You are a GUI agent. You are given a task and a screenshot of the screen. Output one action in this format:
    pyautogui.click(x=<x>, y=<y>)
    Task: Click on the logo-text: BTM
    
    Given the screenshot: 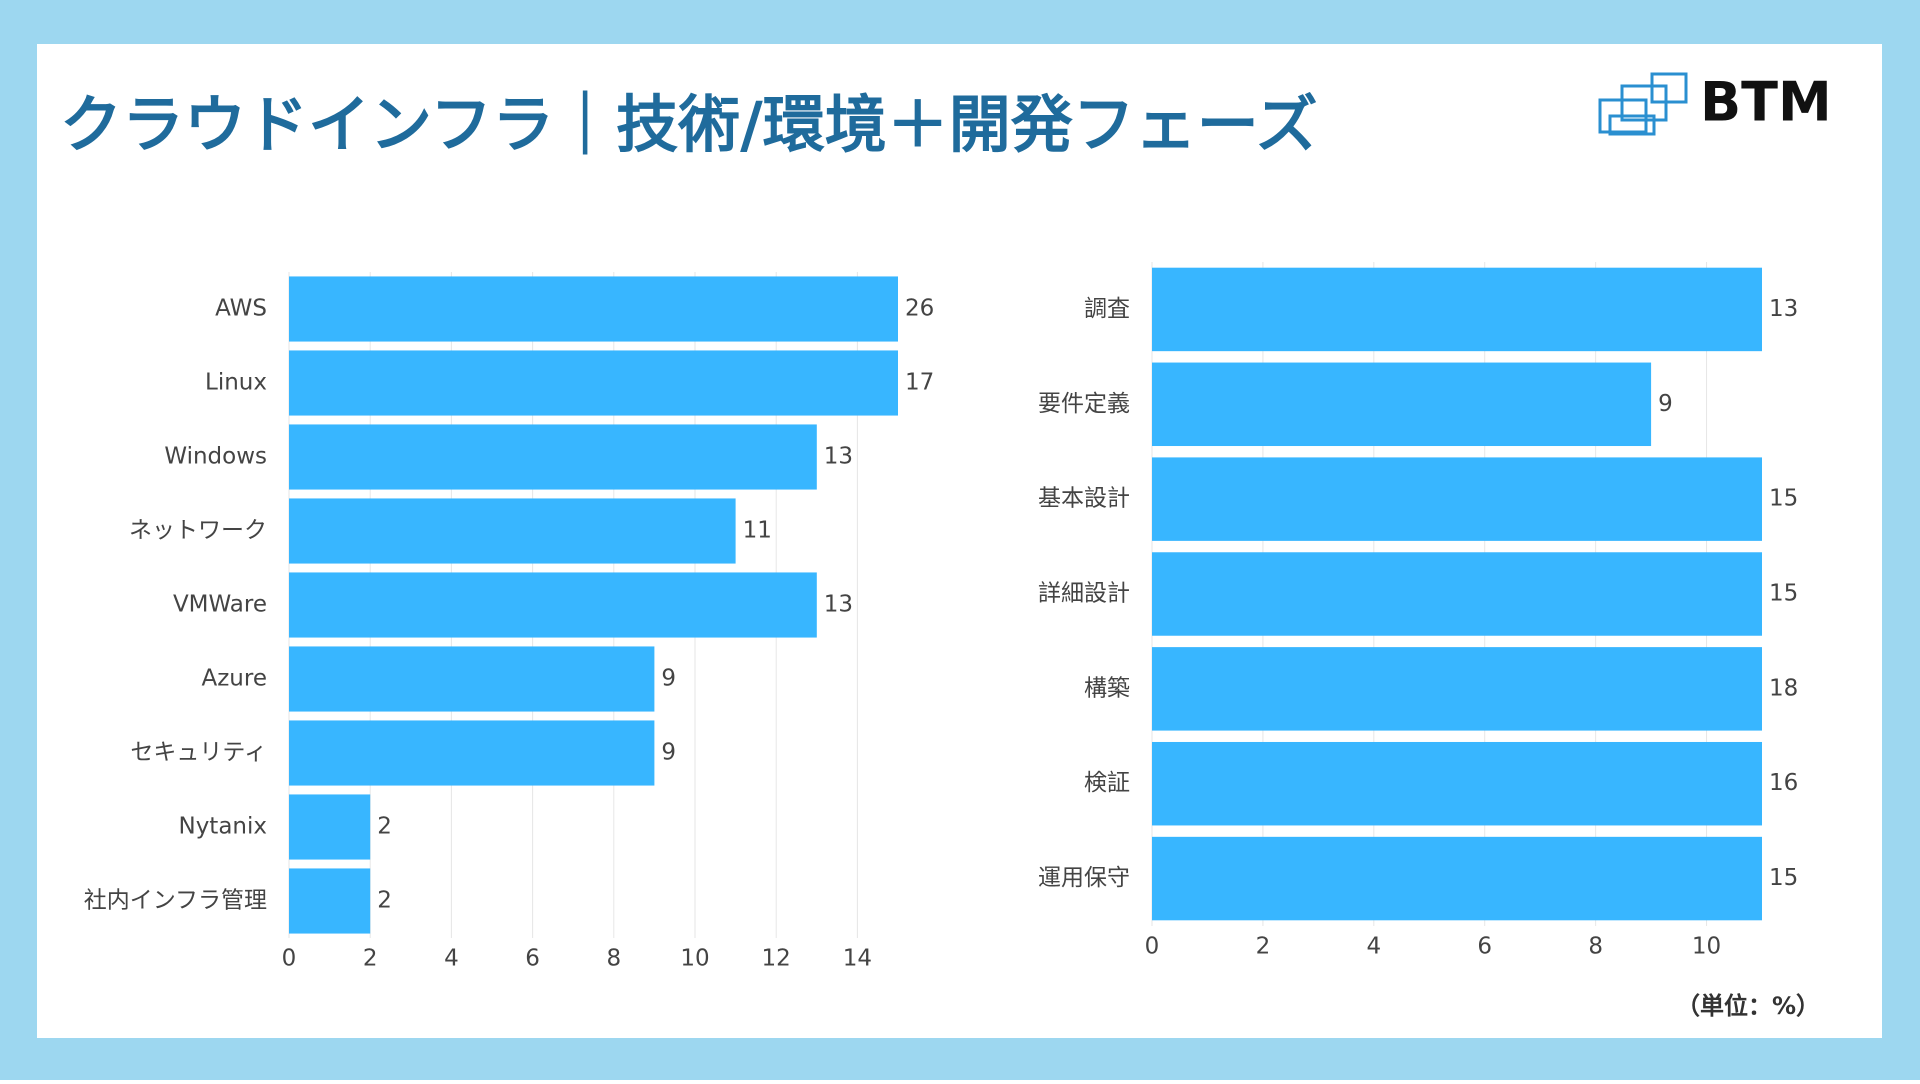 What is the action you would take?
    pyautogui.click(x=1766, y=102)
    